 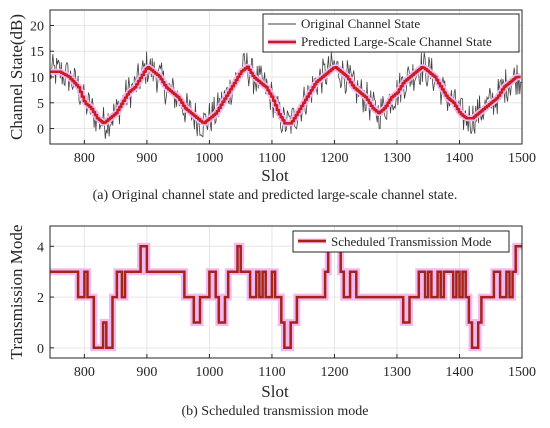 What do you see at coordinates (275, 175) in the screenshot?
I see `x-axis-label-a: Slot` at bounding box center [275, 175].